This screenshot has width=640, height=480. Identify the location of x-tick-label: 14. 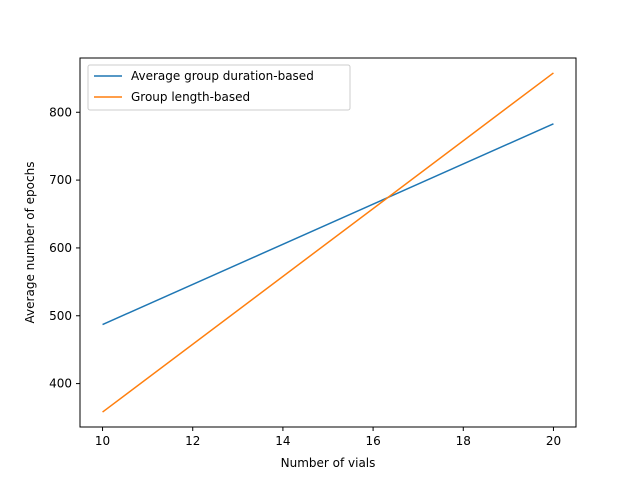
(282, 441).